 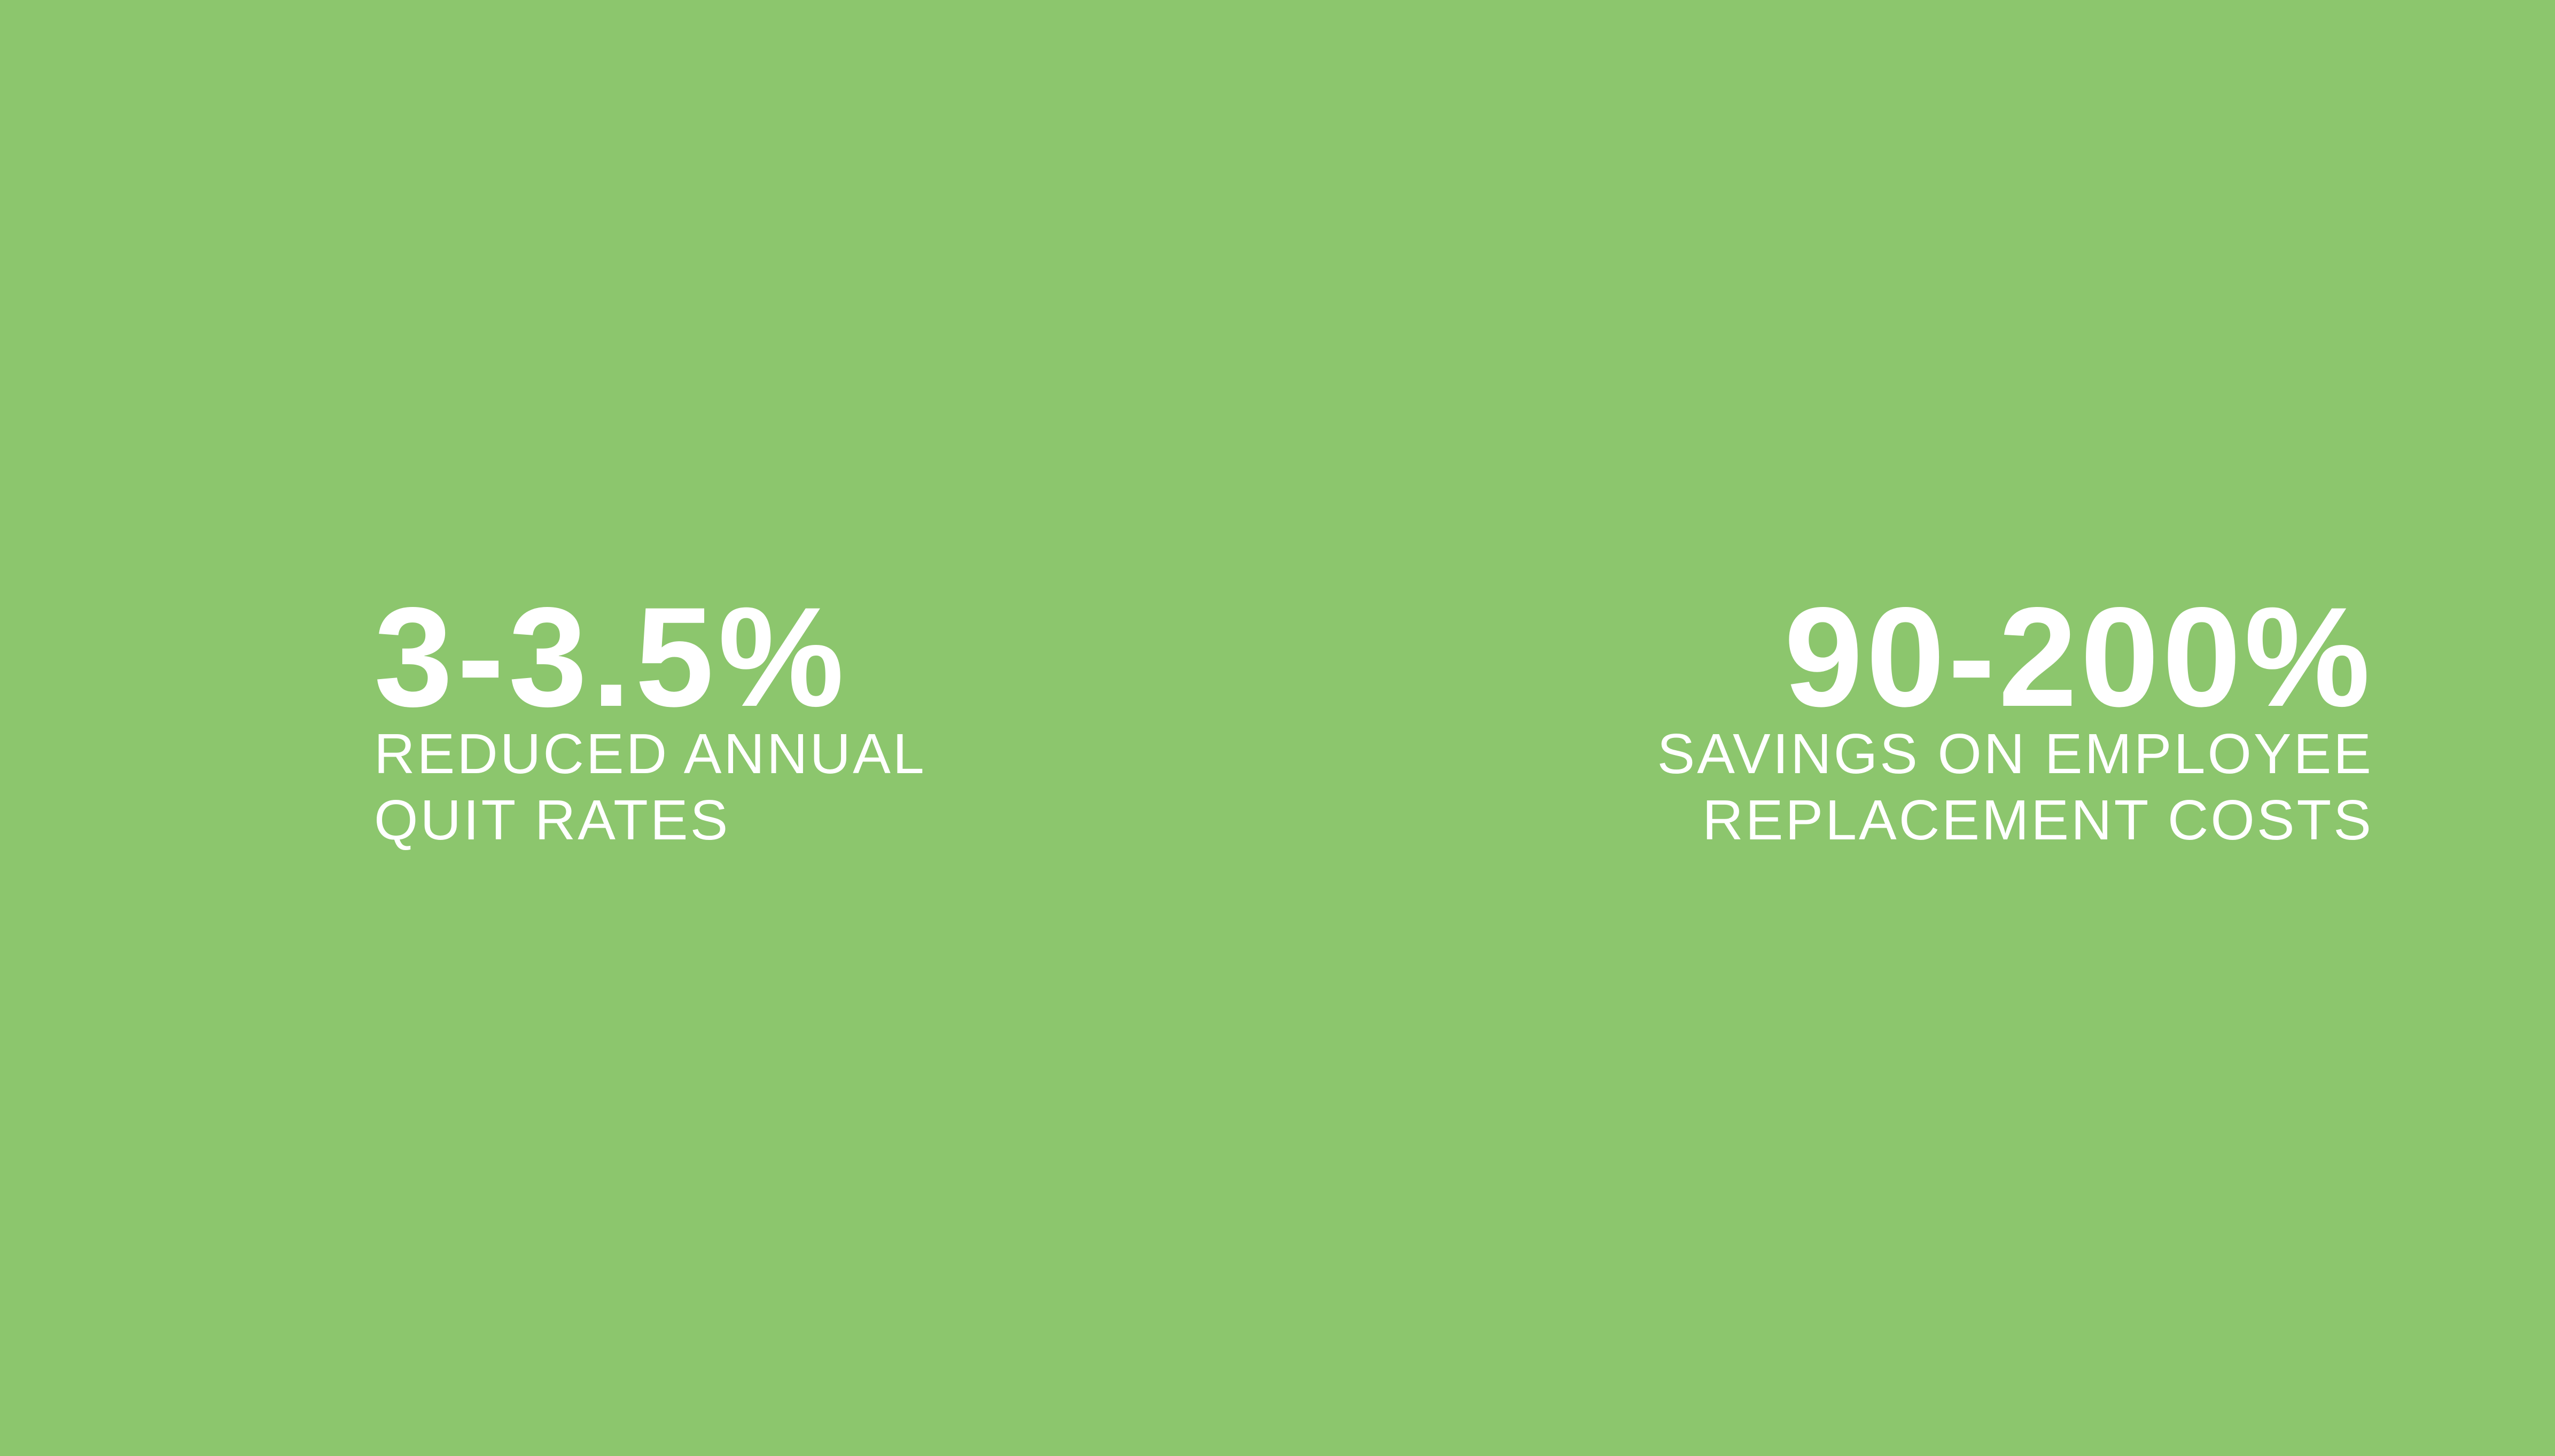 I want to click on stat-block-quit-rates: 3-3.5% REDUCED ANNUAL QUIT RATES, so click(x=650, y=720).